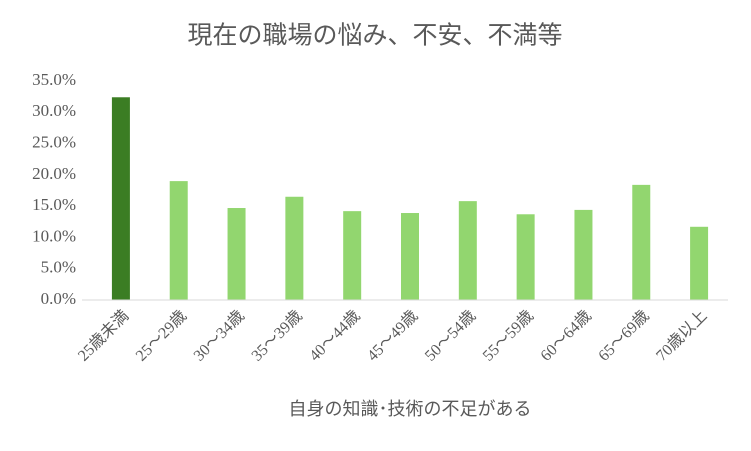 The height and width of the screenshot is (451, 751). Describe the element at coordinates (335, 336) in the screenshot. I see `x-tick-label: 40～44歳` at that location.